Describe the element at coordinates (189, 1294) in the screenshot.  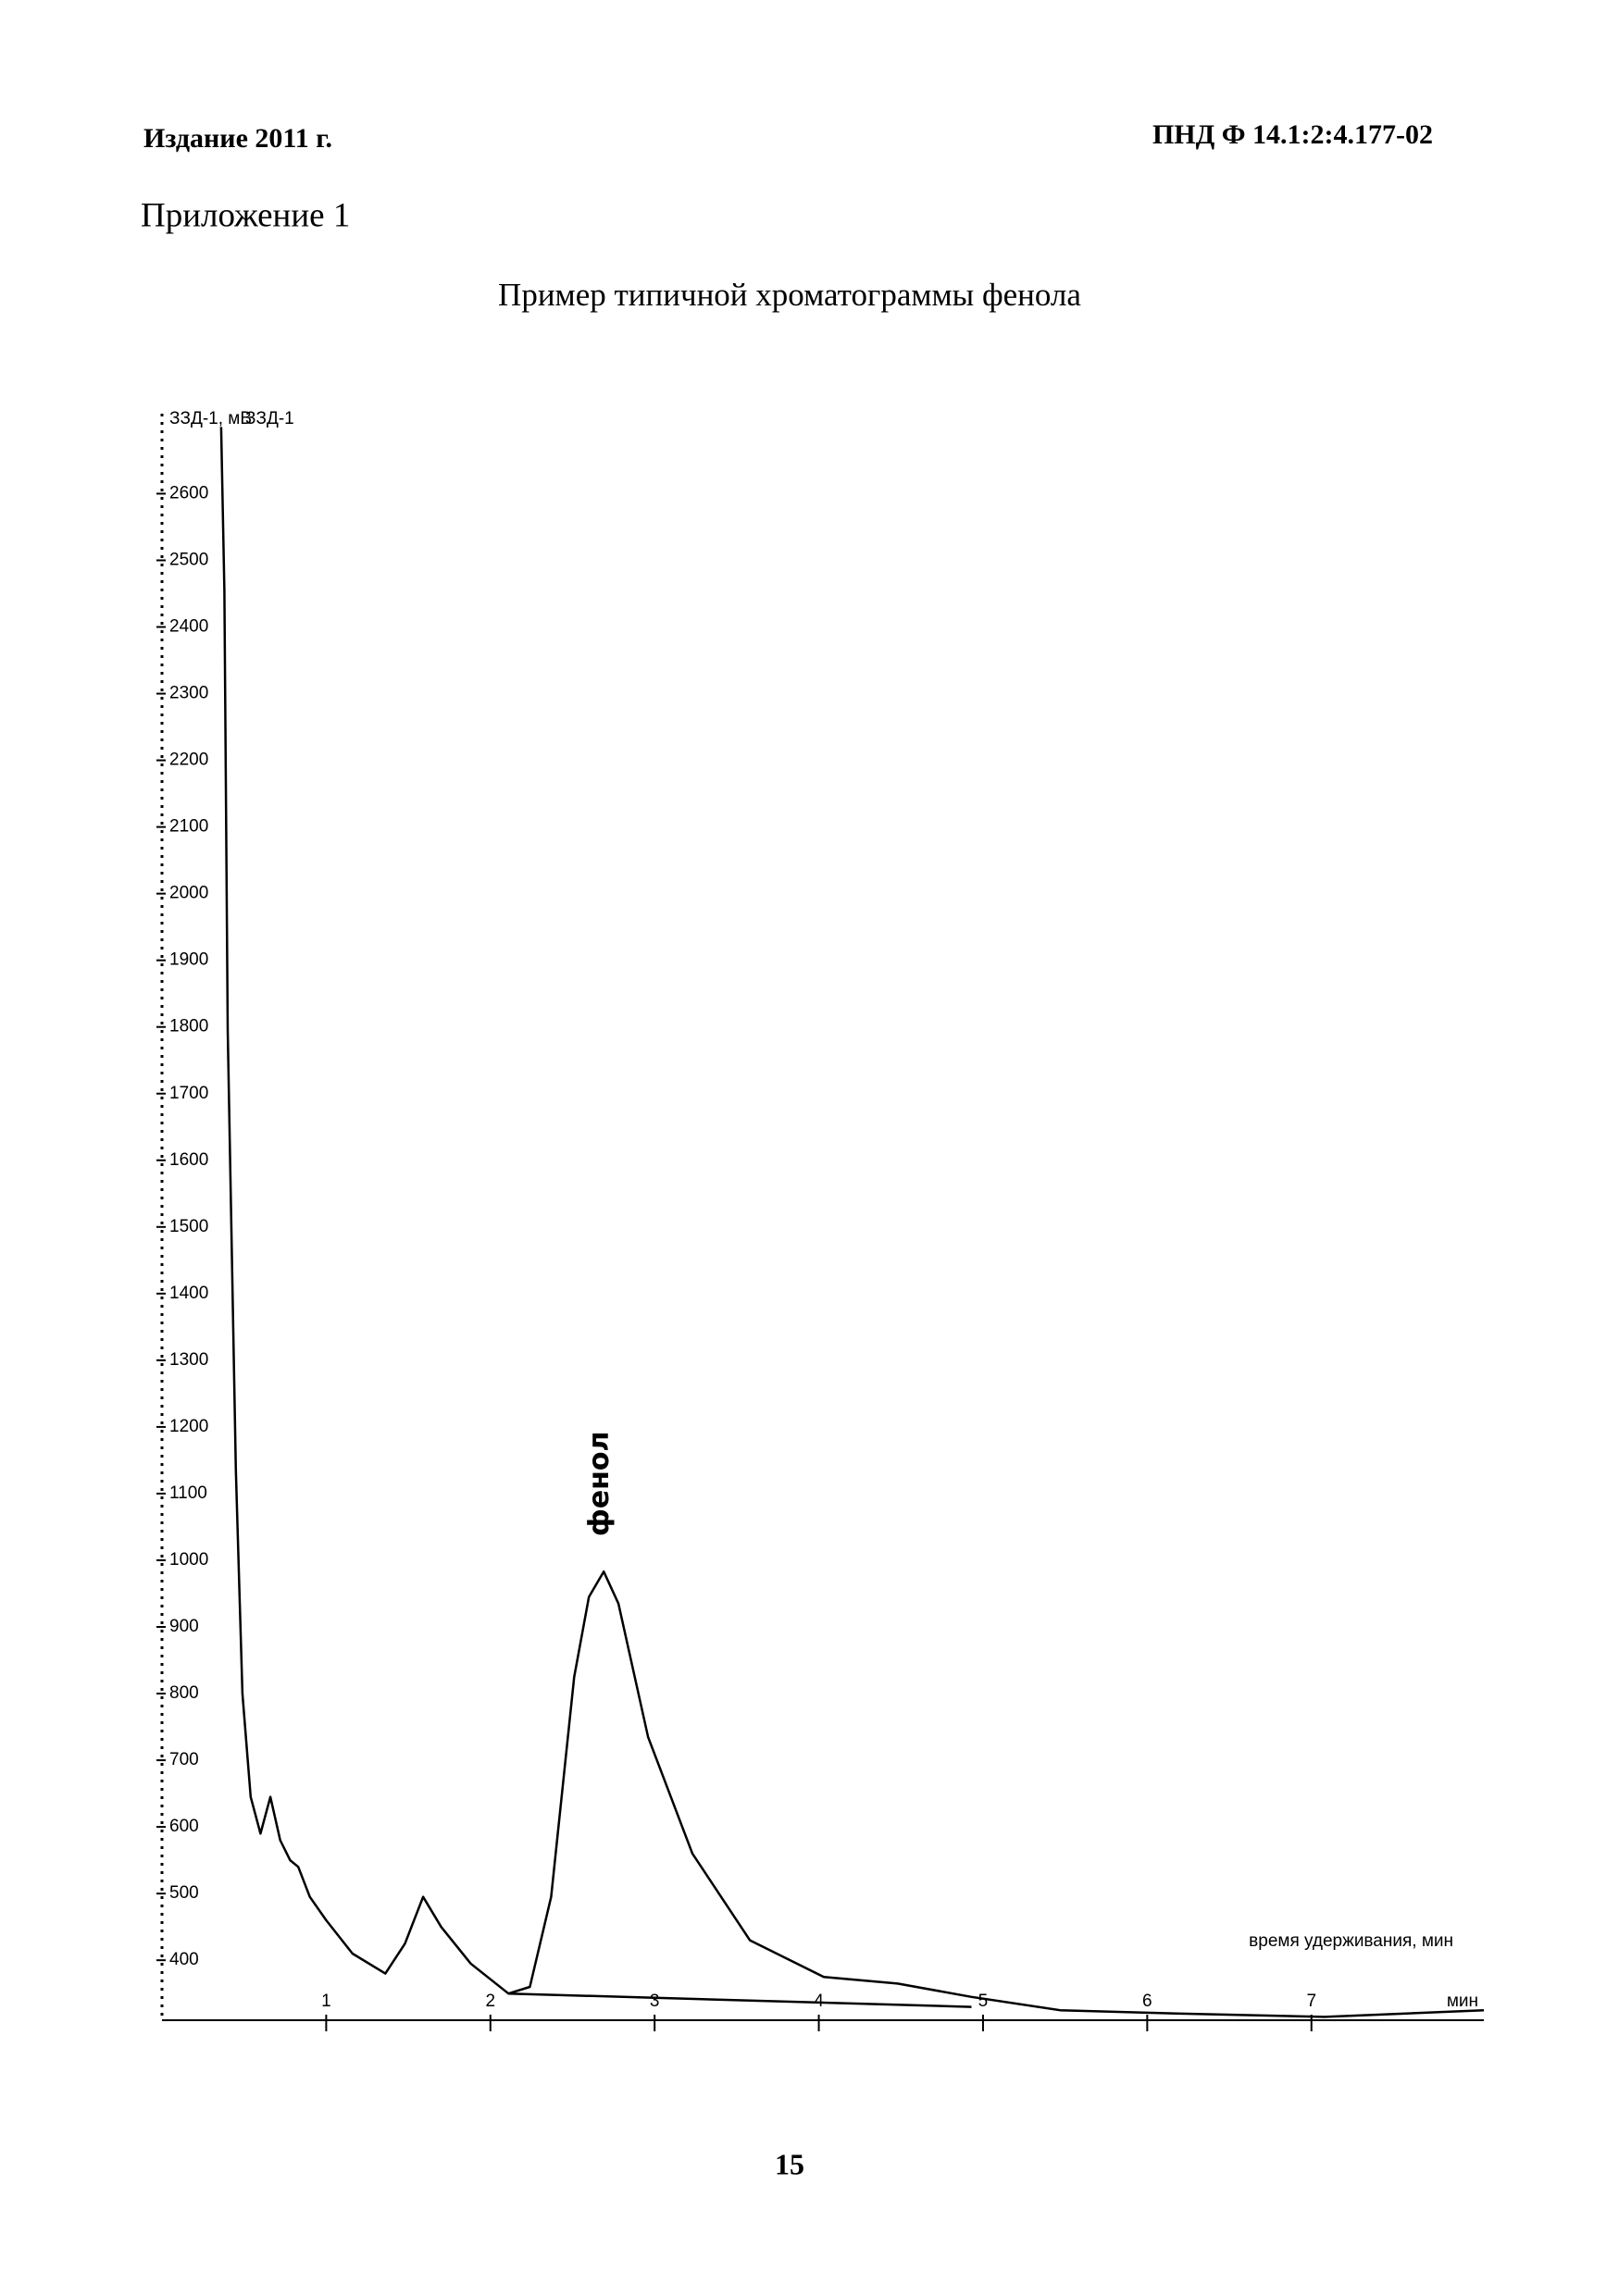
I see `y-tick-label: 1400` at that location.